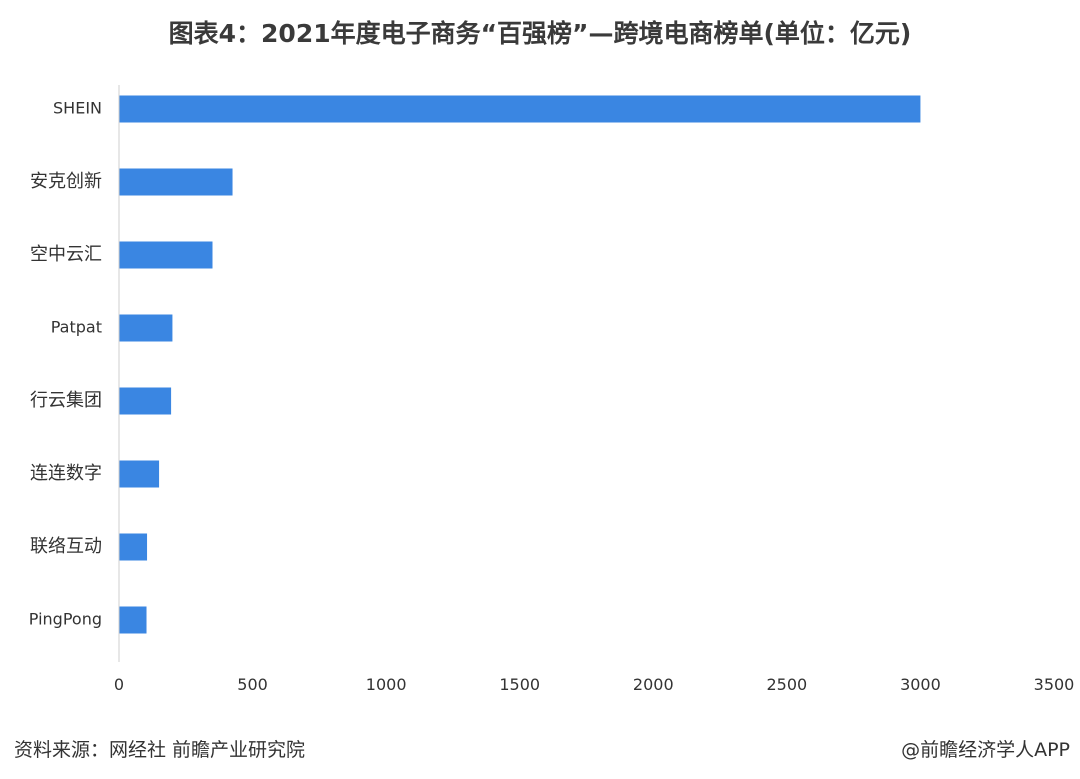 The width and height of the screenshot is (1080, 779). Describe the element at coordinates (252, 684) in the screenshot. I see `x-tick-label: 500` at that location.